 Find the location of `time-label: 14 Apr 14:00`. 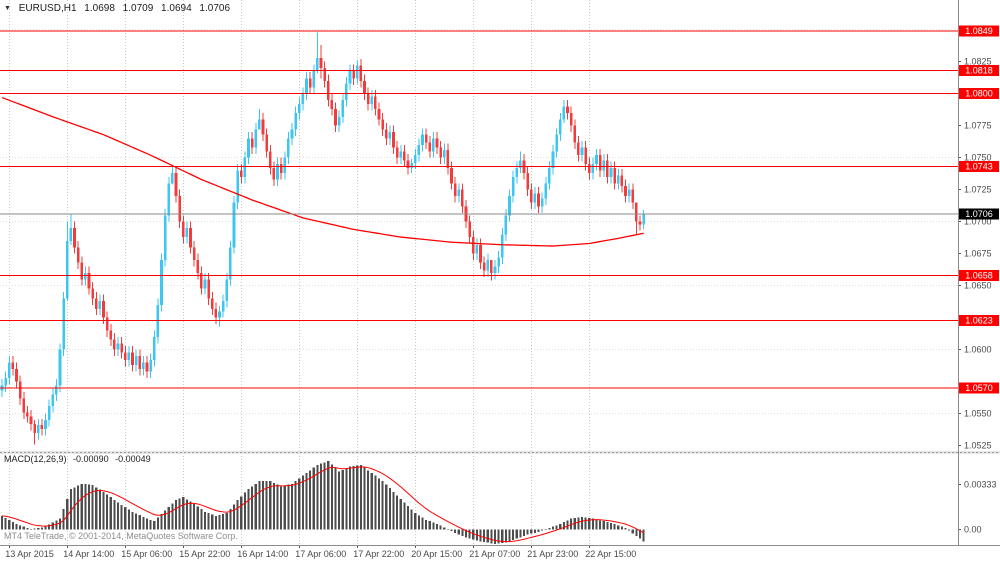

time-label: 14 Apr 14:00 is located at coordinates (88, 554).